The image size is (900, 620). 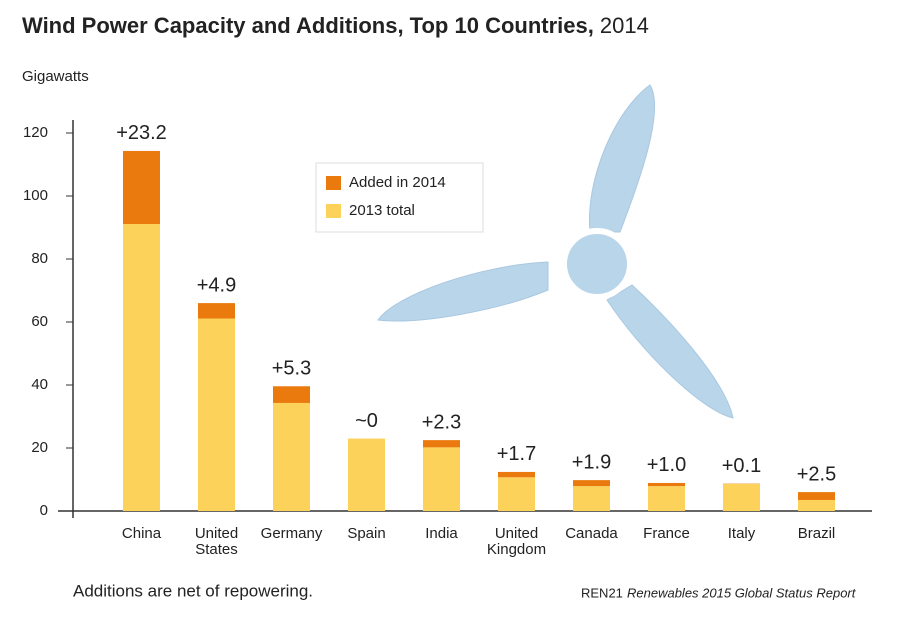 What do you see at coordinates (39, 321) in the screenshot?
I see `y-tick-label: 60` at bounding box center [39, 321].